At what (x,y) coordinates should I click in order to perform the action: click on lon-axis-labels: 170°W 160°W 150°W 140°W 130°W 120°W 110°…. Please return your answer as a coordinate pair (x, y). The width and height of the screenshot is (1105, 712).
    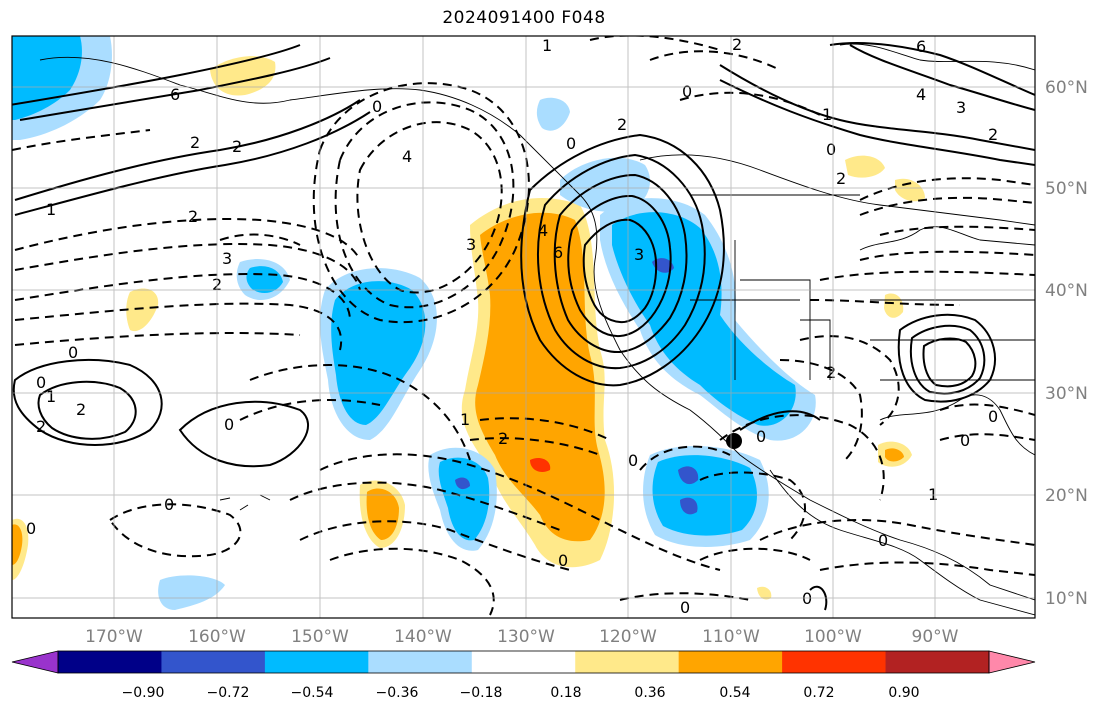
    Looking at the image, I should click on (522, 637).